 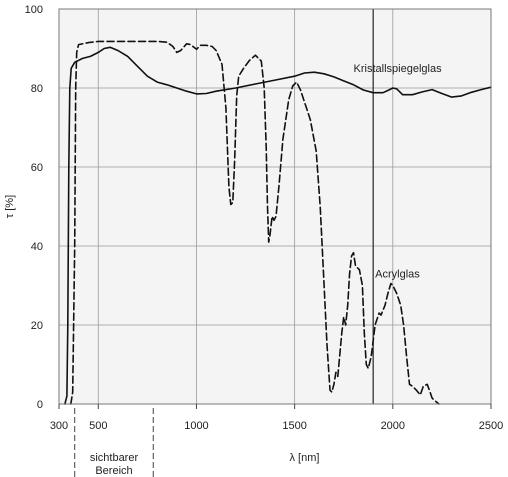 I want to click on series-label-2: Acrylglas, so click(x=397, y=275).